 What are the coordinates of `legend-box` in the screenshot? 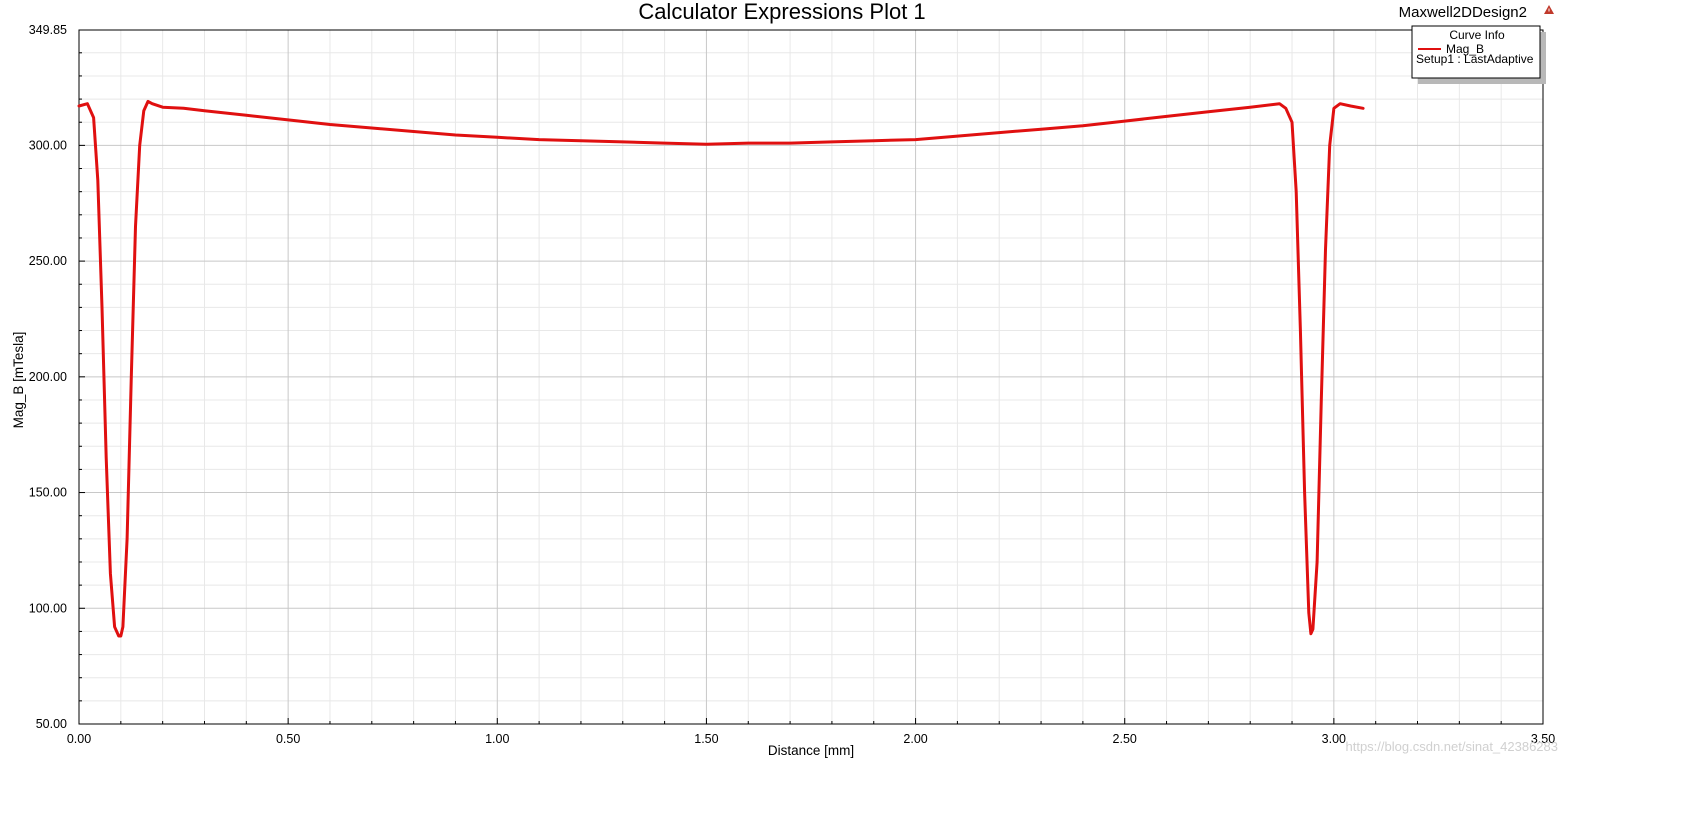 It's located at (1476, 52).